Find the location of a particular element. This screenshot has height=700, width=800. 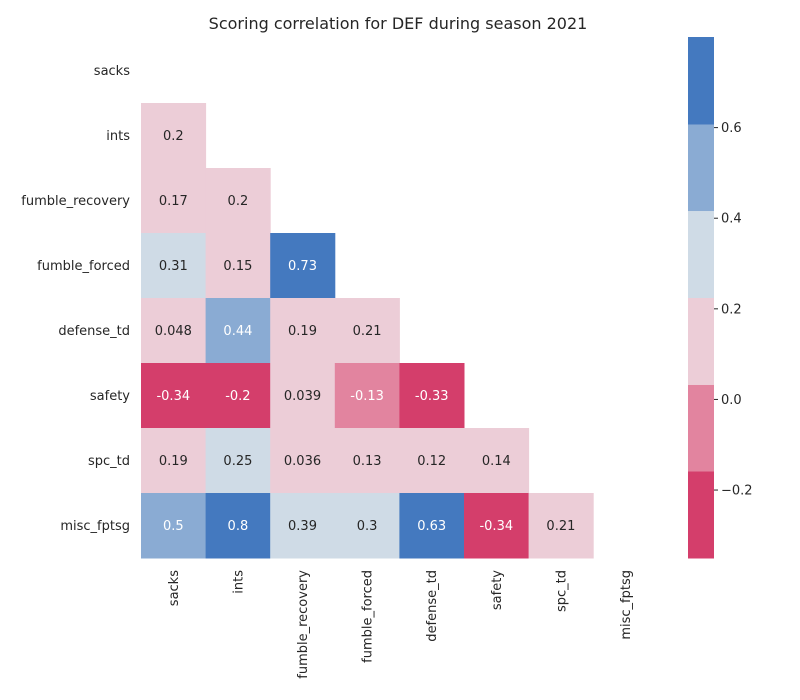

x-tick-label: defense_td is located at coordinates (432, 606).